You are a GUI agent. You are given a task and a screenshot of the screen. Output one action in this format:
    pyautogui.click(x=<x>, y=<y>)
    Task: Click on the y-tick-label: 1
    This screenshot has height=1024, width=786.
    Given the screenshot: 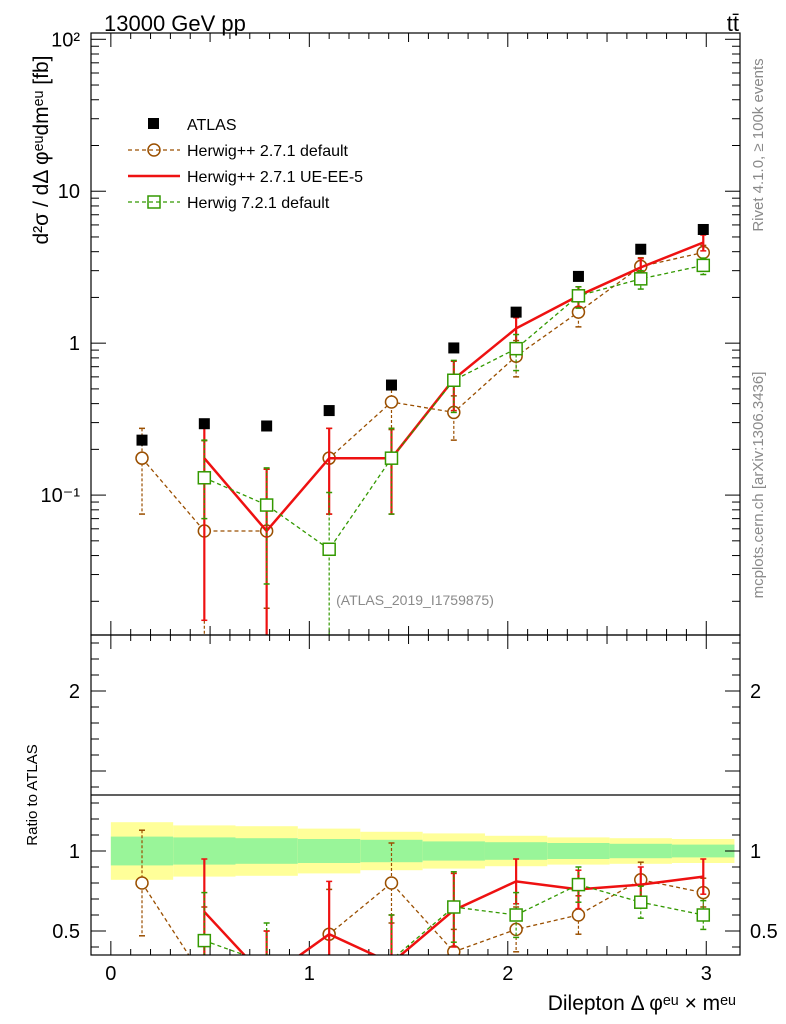 What is the action you would take?
    pyautogui.click(x=74, y=344)
    